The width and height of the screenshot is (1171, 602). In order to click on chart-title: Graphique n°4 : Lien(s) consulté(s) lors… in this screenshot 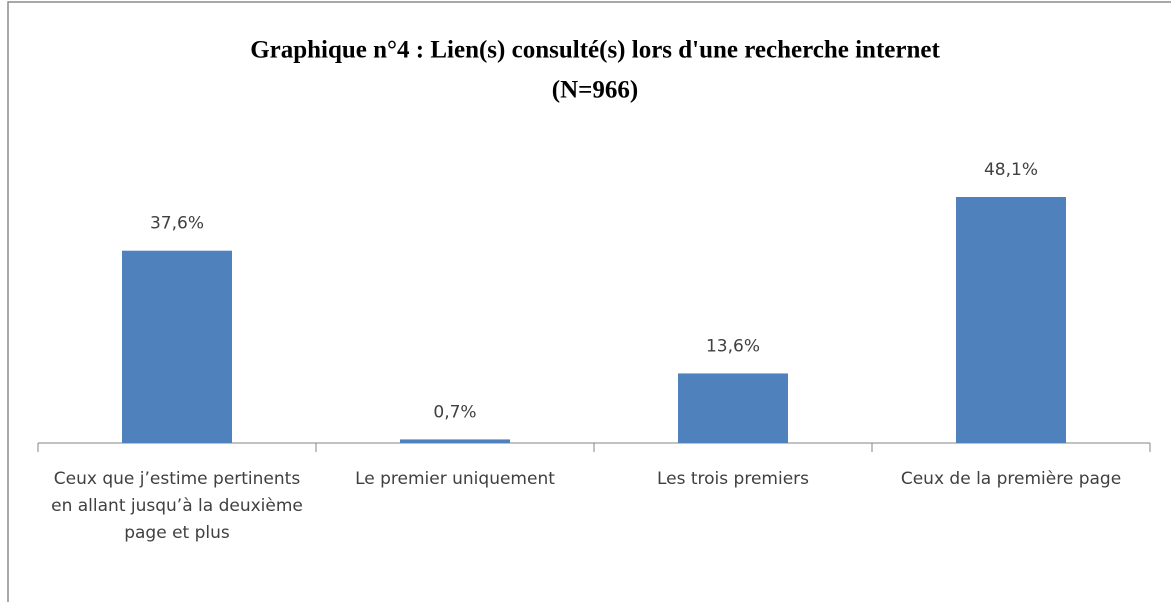, I will do `click(595, 50)`.